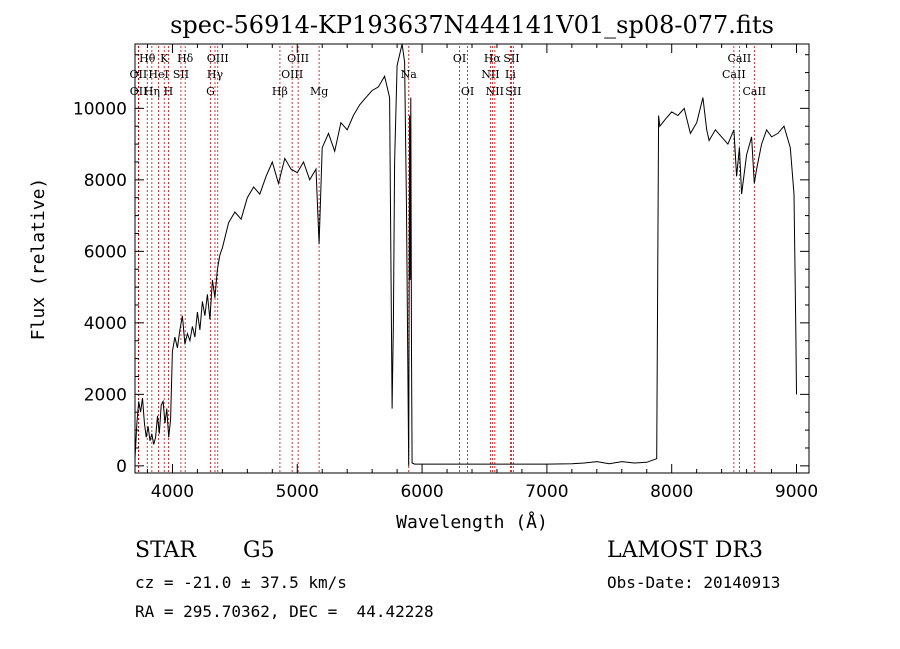 Image resolution: width=900 pixels, height=649 pixels. What do you see at coordinates (409, 74) in the screenshot?
I see `line-marker-label: Na` at bounding box center [409, 74].